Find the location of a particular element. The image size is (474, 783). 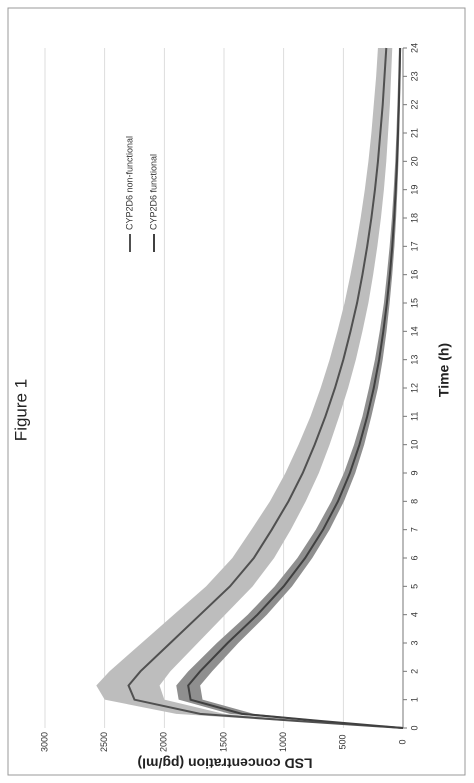

x-tick-label: 14 is located at coordinates (414, 331).